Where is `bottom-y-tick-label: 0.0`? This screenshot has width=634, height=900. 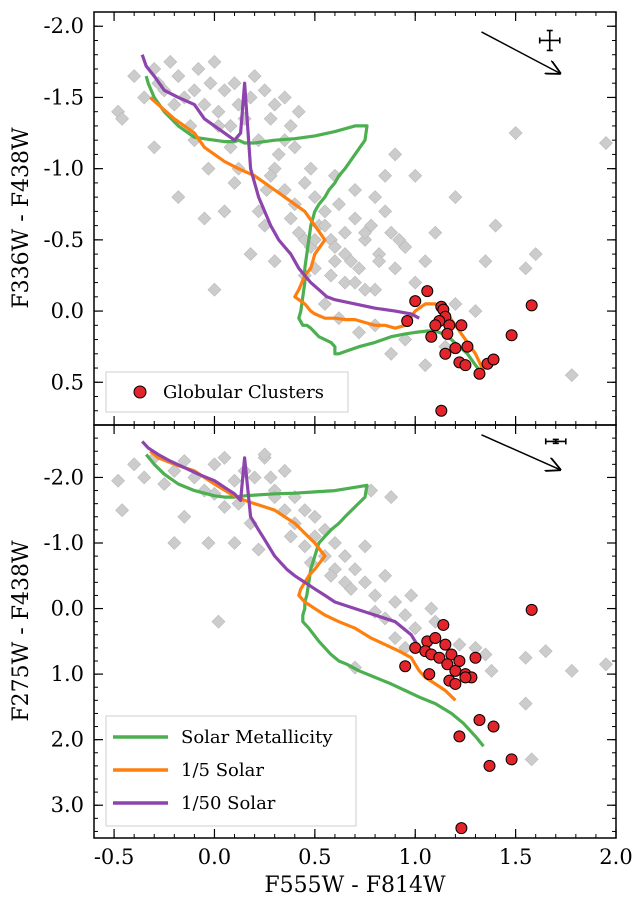
bottom-y-tick-label: 0.0 is located at coordinates (67, 609).